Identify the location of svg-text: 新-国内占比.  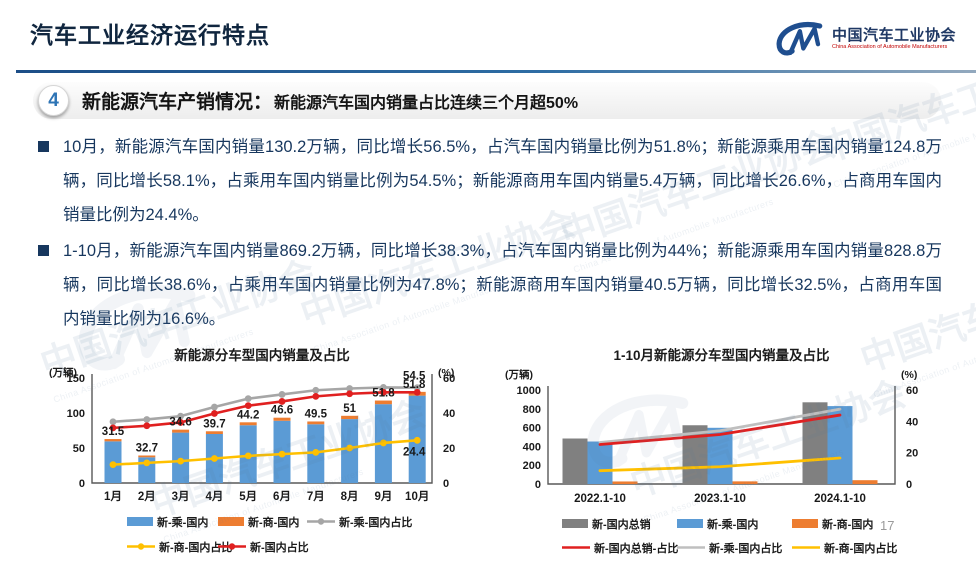
(279, 547).